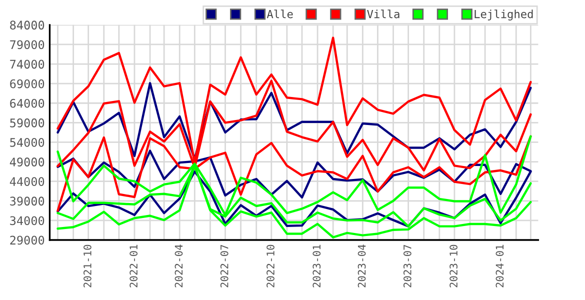  I want to click on legend-label: Alle, so click(279, 14).